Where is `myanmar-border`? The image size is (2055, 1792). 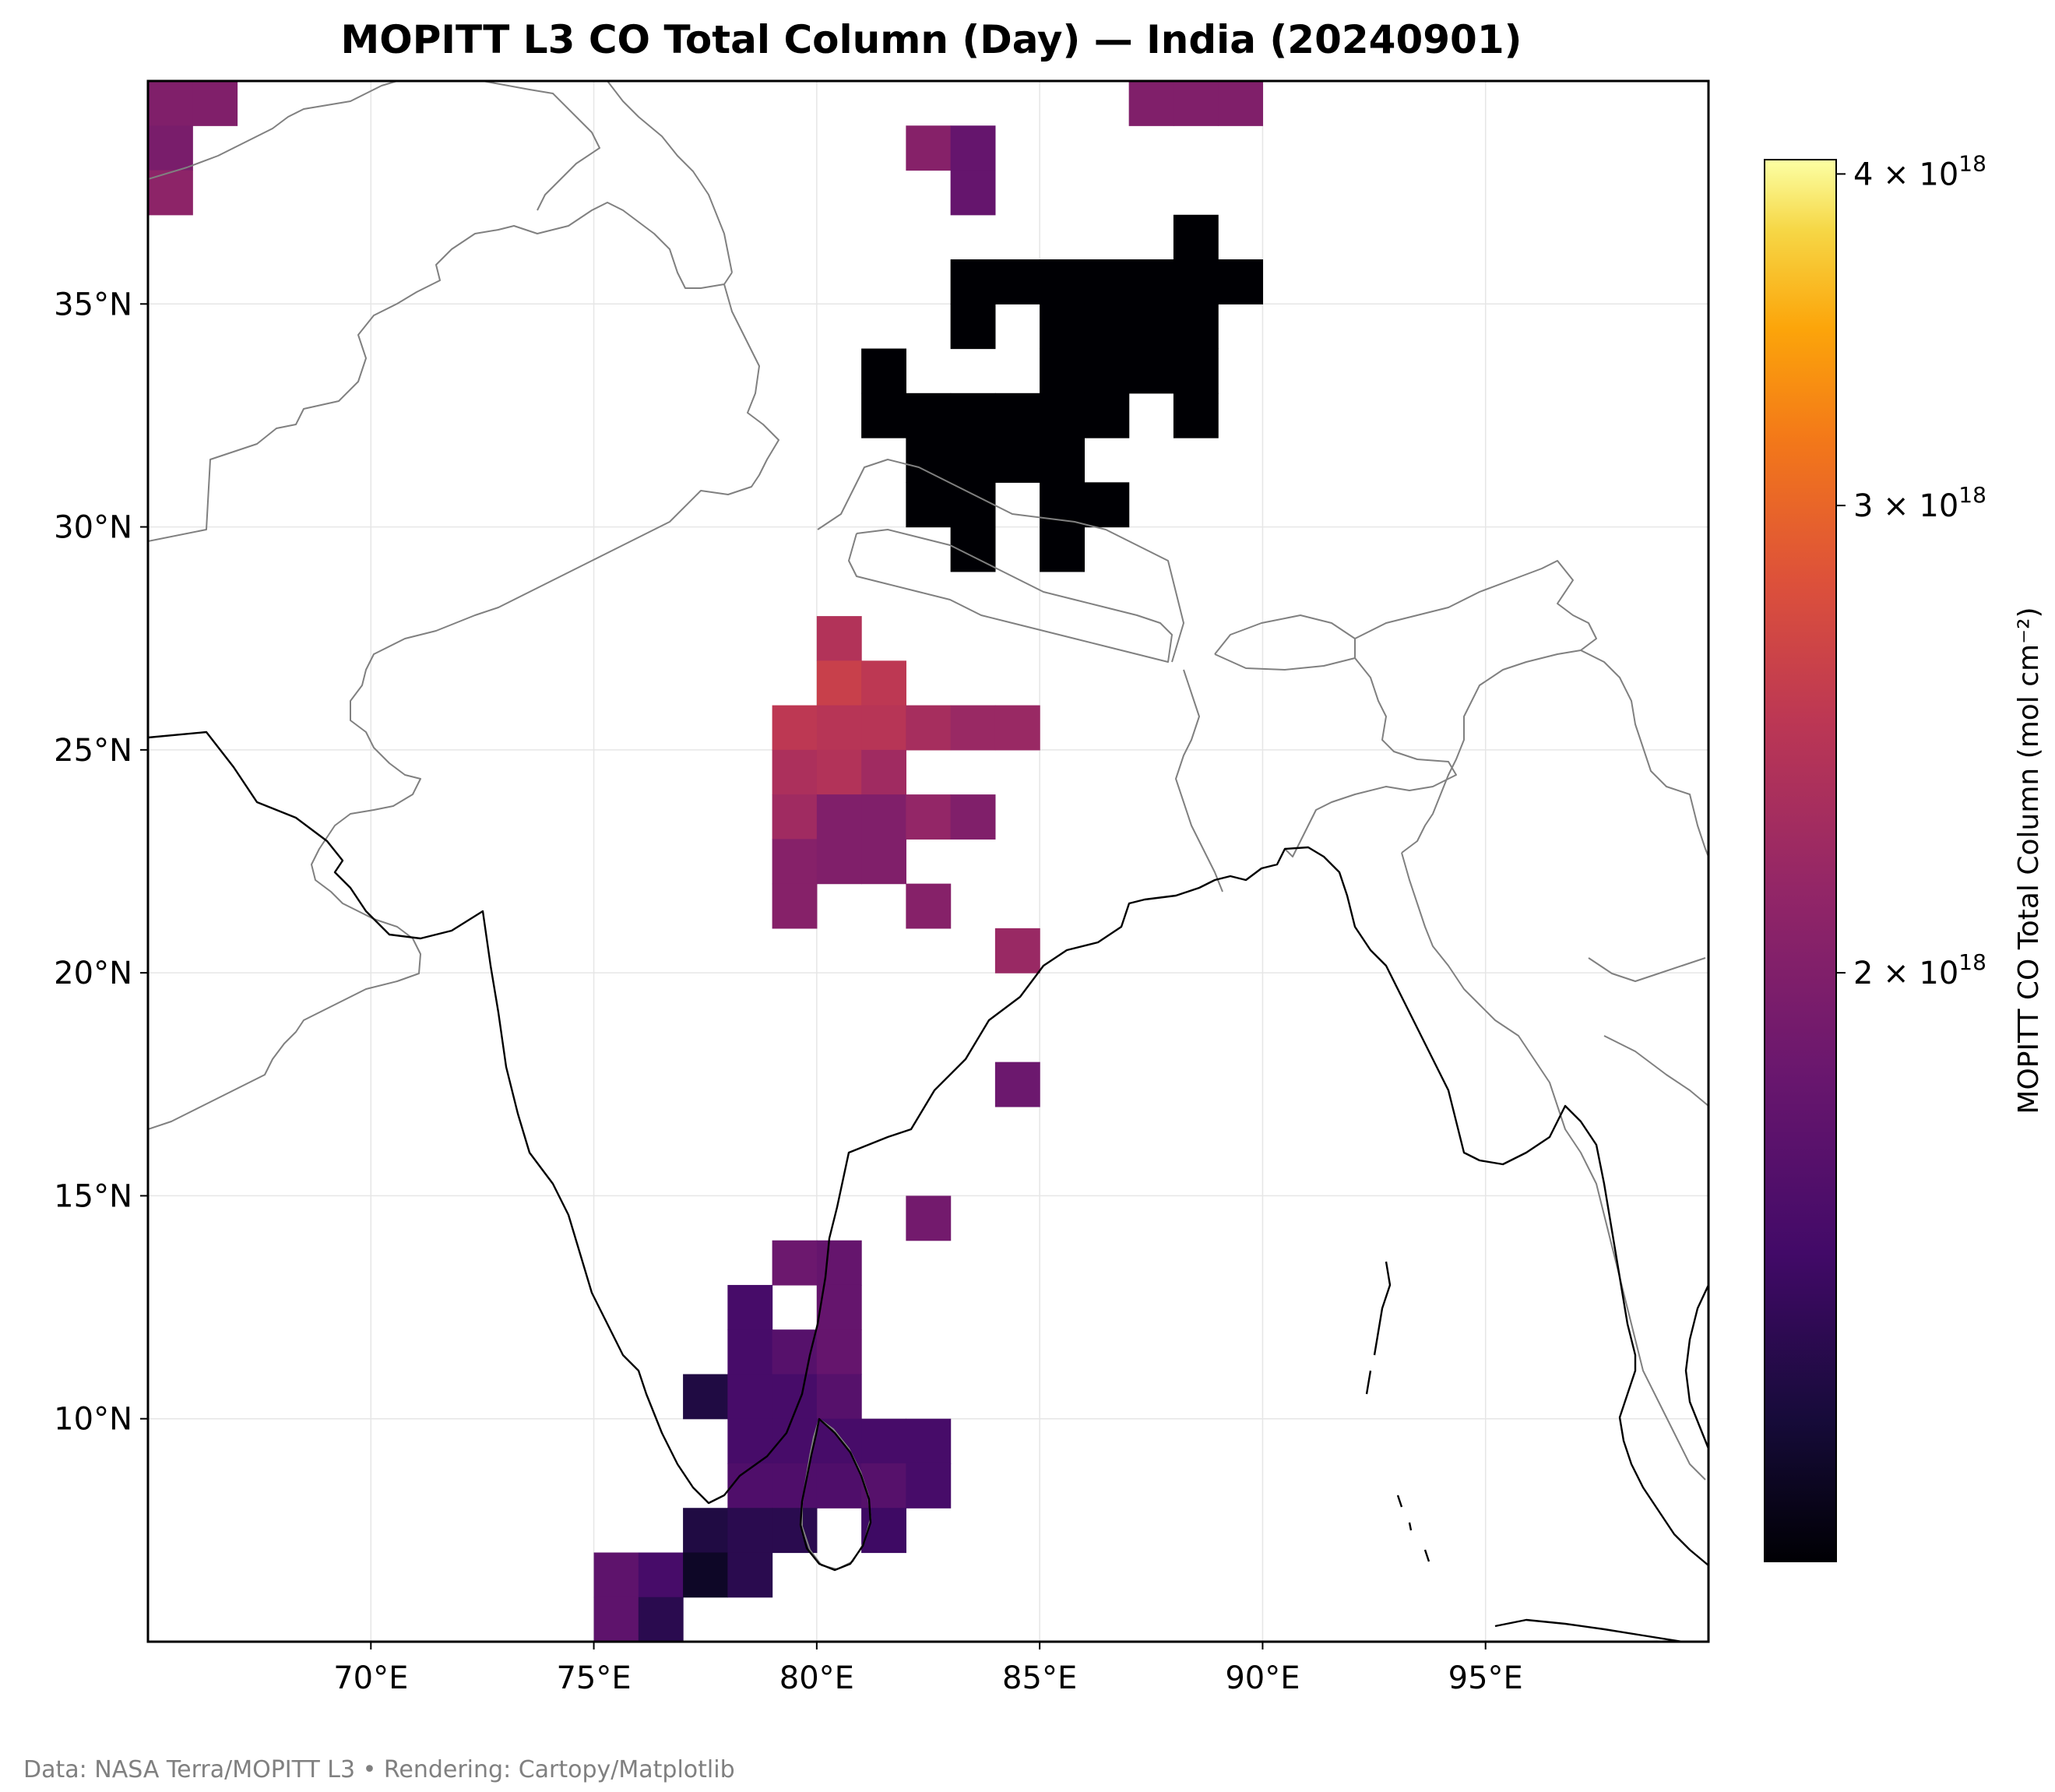
myanmar-border is located at coordinates (1555, 1065).